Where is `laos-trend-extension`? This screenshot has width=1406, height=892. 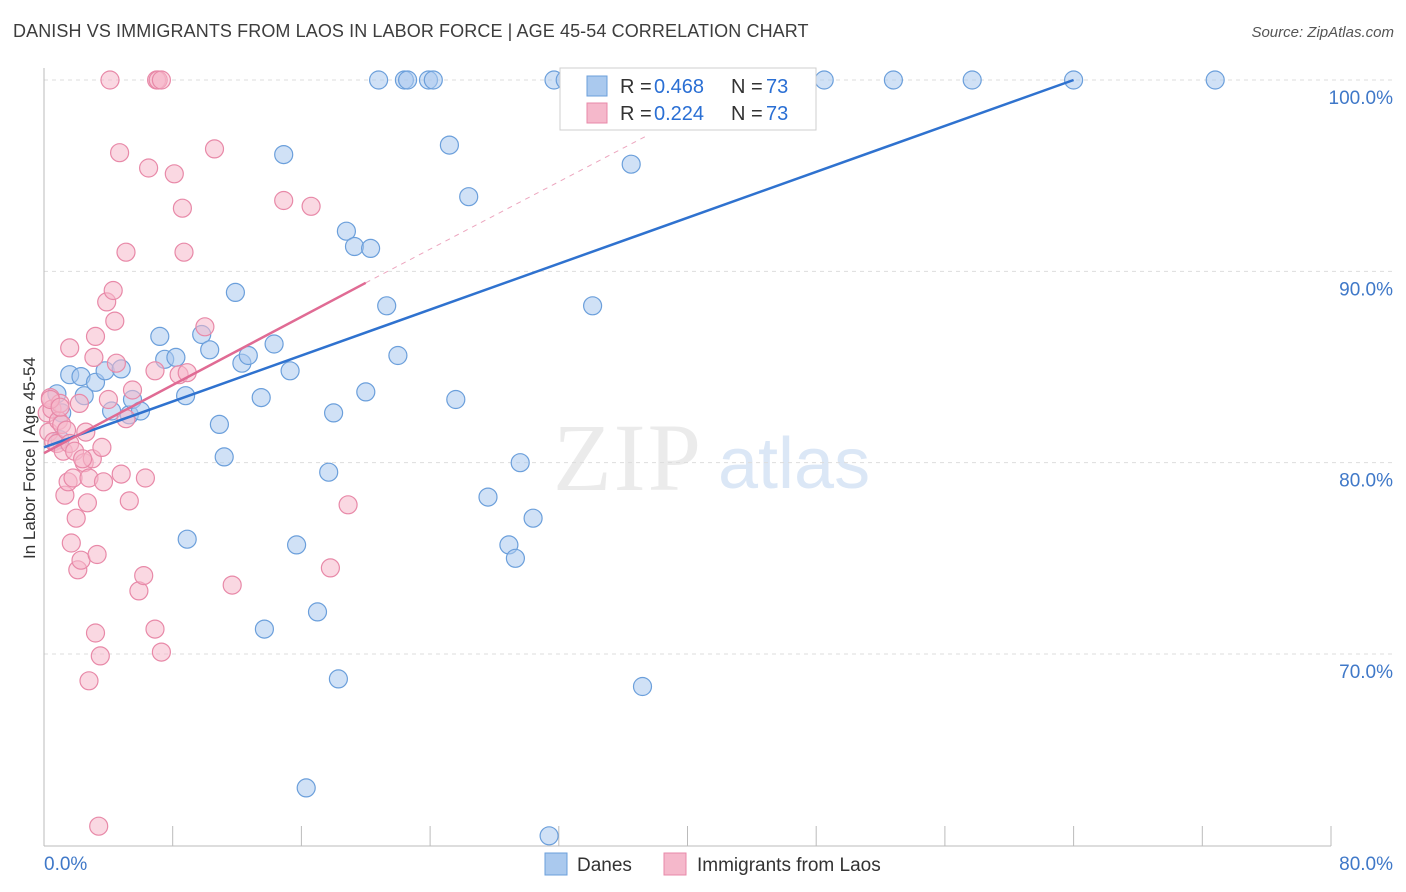
laos-trend-extension is located at coordinates (506, 209).